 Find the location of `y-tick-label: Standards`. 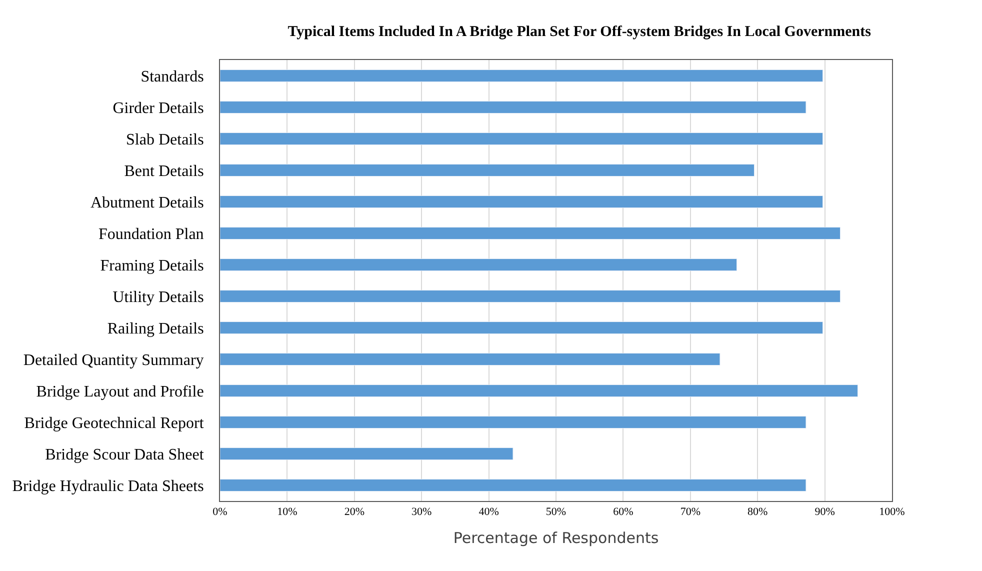

y-tick-label: Standards is located at coordinates (172, 77).